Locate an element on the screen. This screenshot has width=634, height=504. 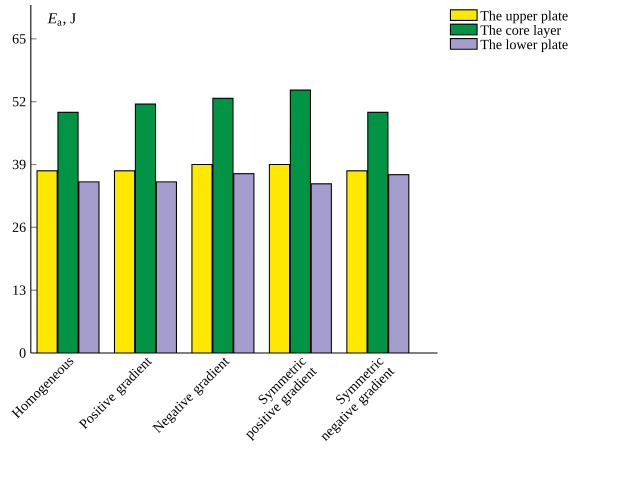
y-tick-label: 26 is located at coordinates (19, 227).